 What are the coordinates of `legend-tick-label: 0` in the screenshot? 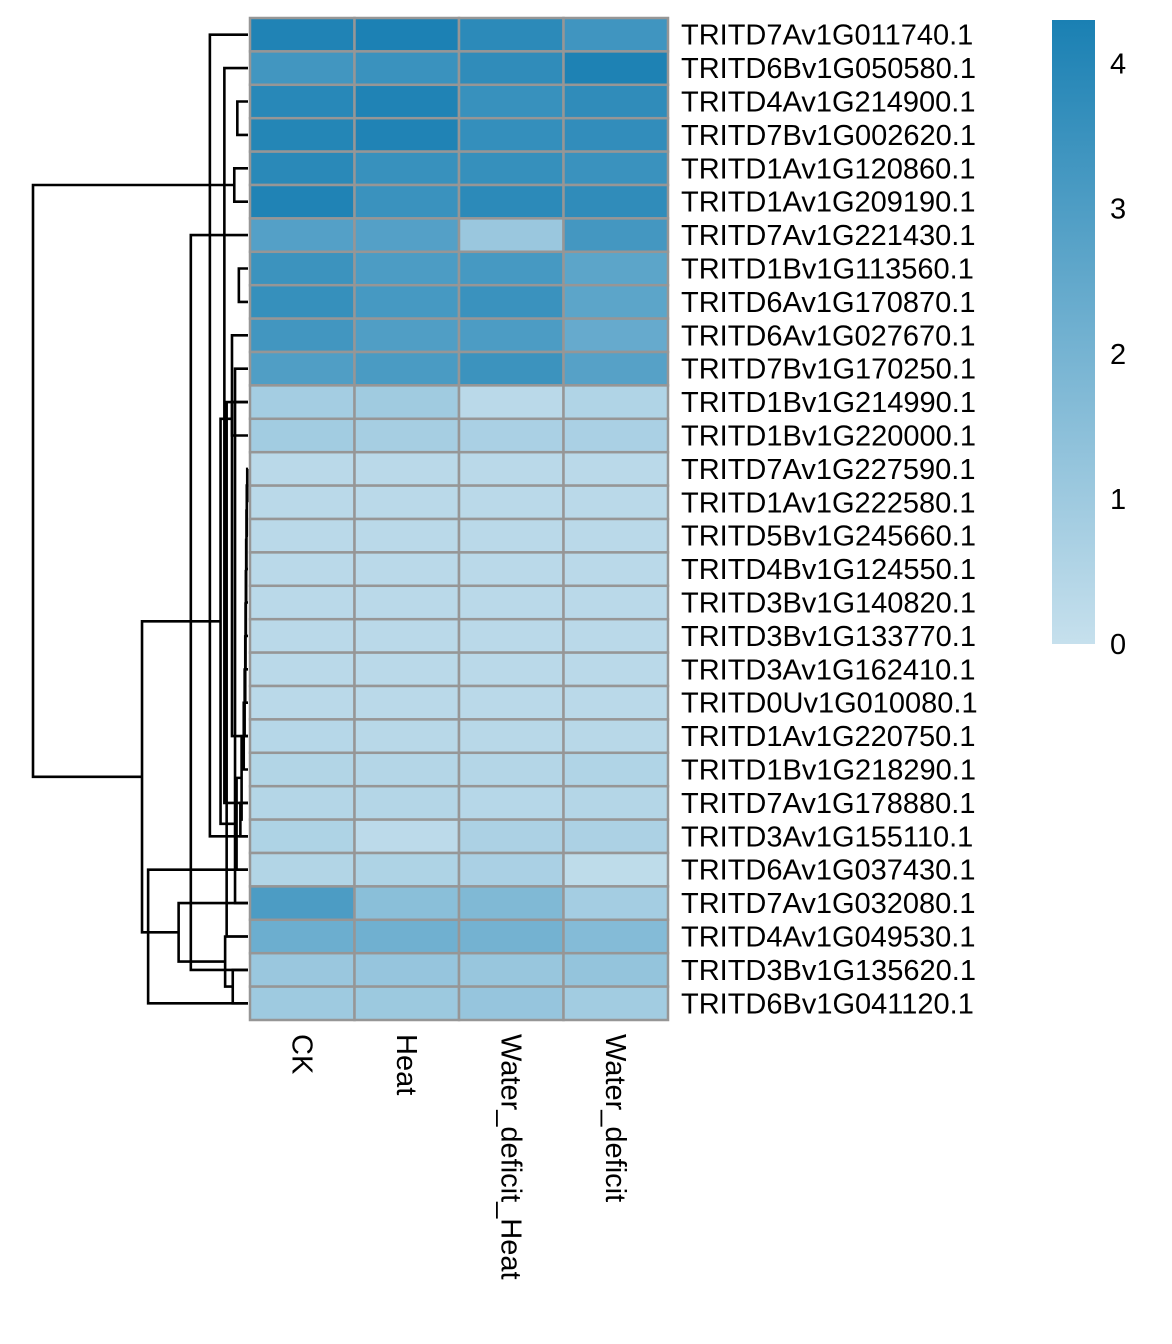 It's located at (1118, 645).